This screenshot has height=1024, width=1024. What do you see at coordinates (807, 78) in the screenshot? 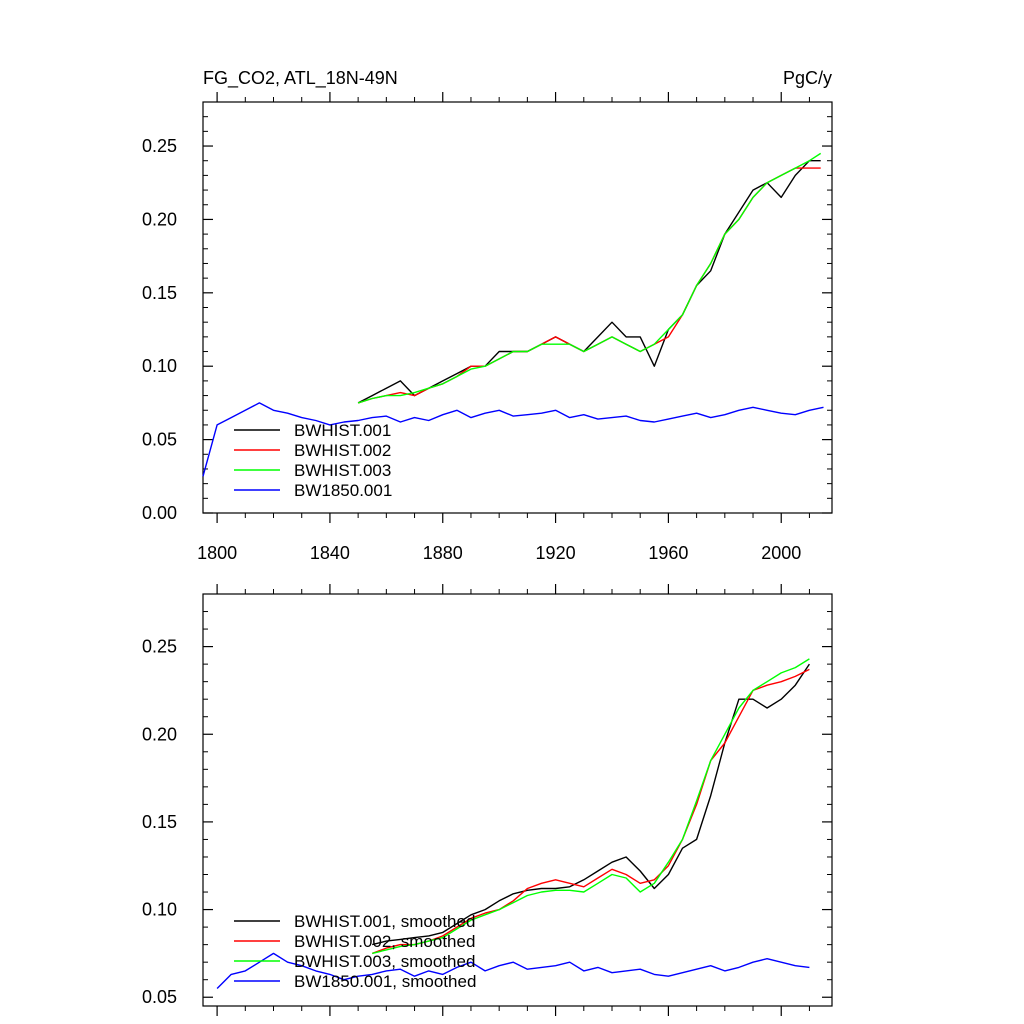
I see `top-panel-units: PgC/y` at bounding box center [807, 78].